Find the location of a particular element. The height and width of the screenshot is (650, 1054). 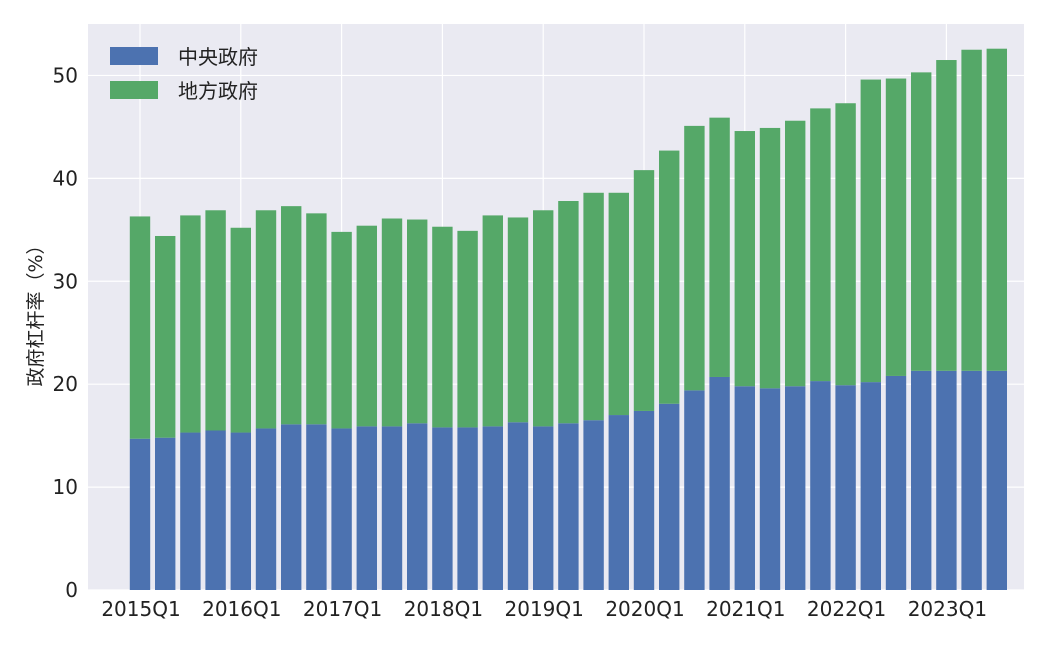

y-axis-ticks: 0 10 20 30 40 50 is located at coordinates (65, 332).